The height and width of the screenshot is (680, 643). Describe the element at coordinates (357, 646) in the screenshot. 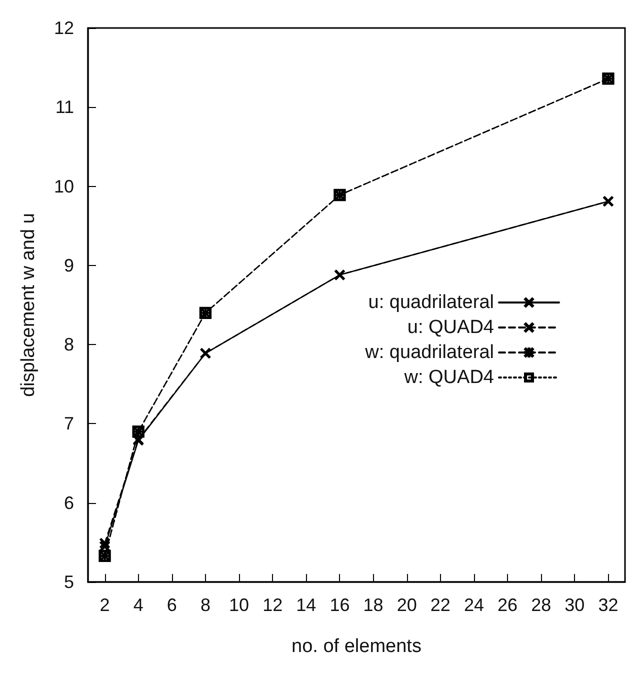

I see `x-axis-title: no. of elements` at that location.